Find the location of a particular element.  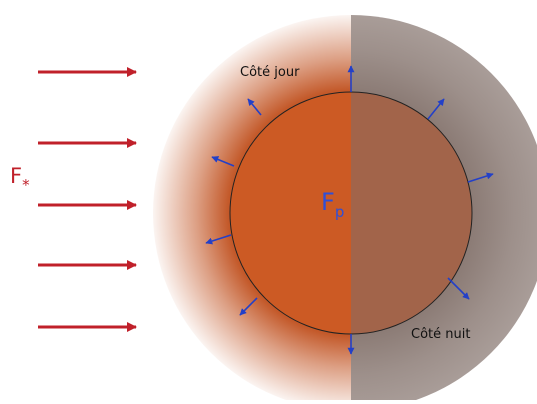

stellar-flux-main: F is located at coordinates (16, 176).